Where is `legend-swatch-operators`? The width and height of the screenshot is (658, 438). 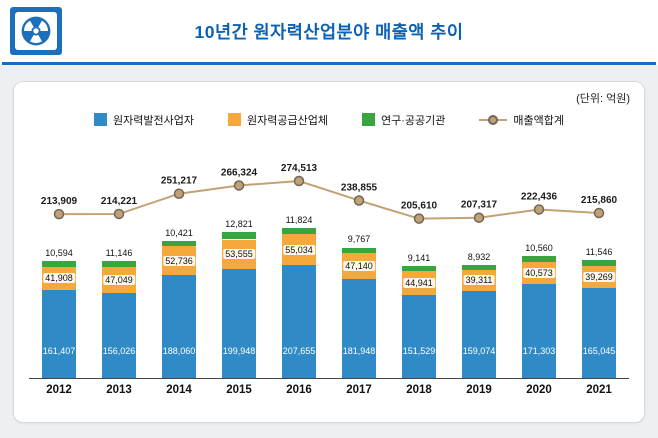
legend-swatch-operators is located at coordinates (101, 119).